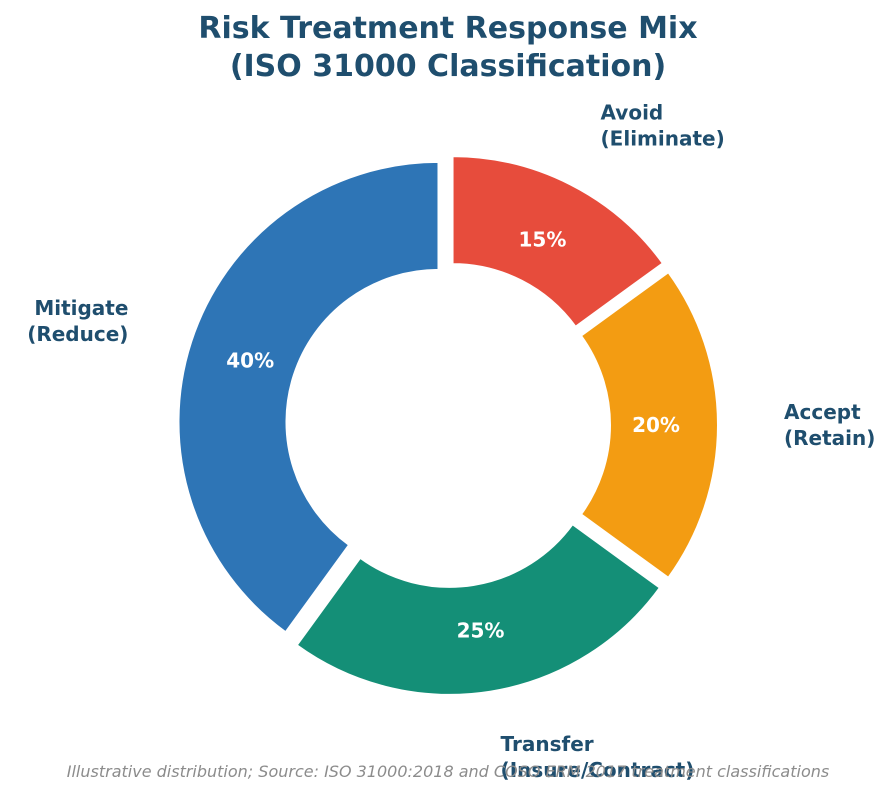 The width and height of the screenshot is (896, 800). I want to click on category-label-accept: Accept (Retain), so click(829, 425).